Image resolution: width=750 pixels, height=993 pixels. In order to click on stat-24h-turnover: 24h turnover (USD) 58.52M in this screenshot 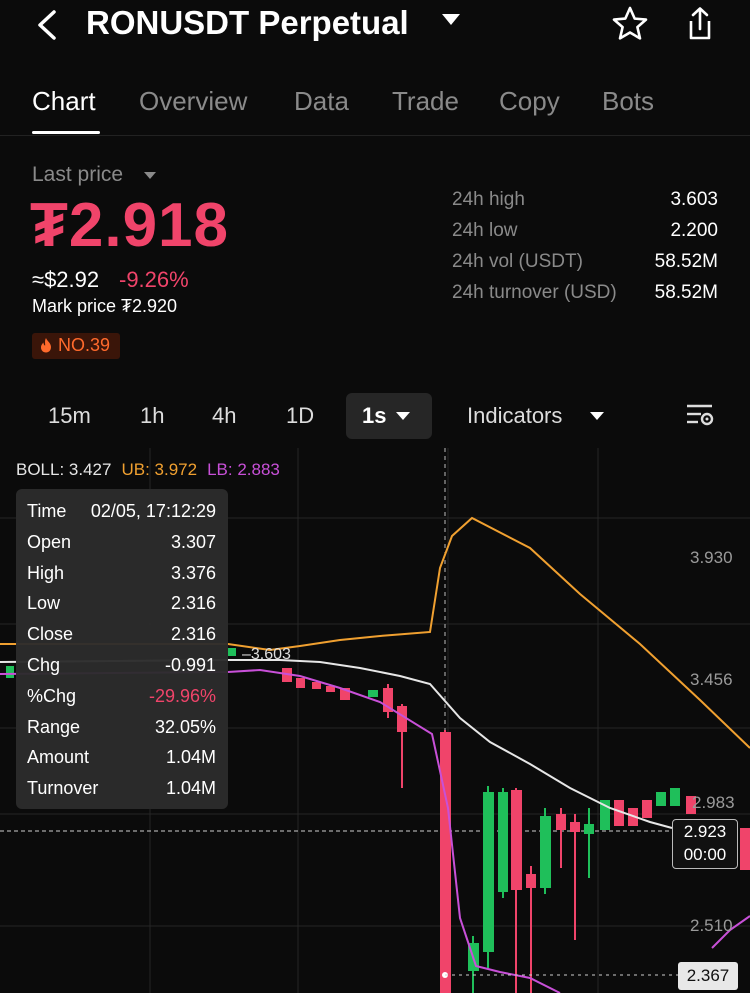, I will do `click(585, 297)`.